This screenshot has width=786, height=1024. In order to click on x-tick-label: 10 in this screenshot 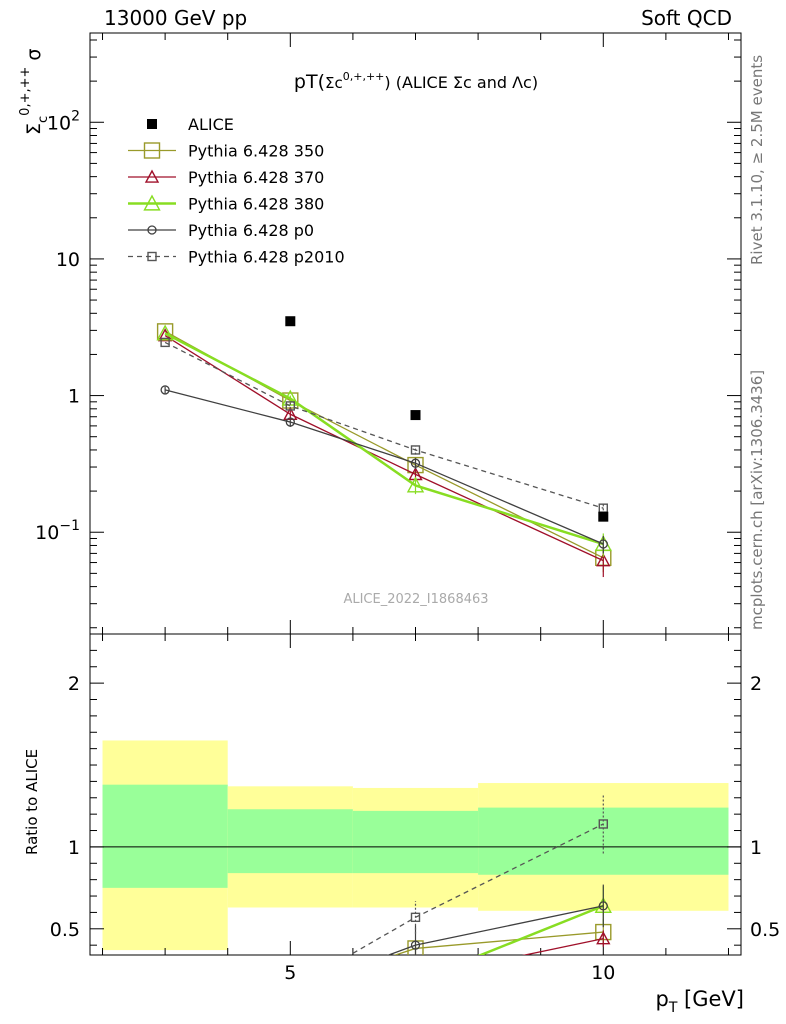, I will do `click(603, 973)`.